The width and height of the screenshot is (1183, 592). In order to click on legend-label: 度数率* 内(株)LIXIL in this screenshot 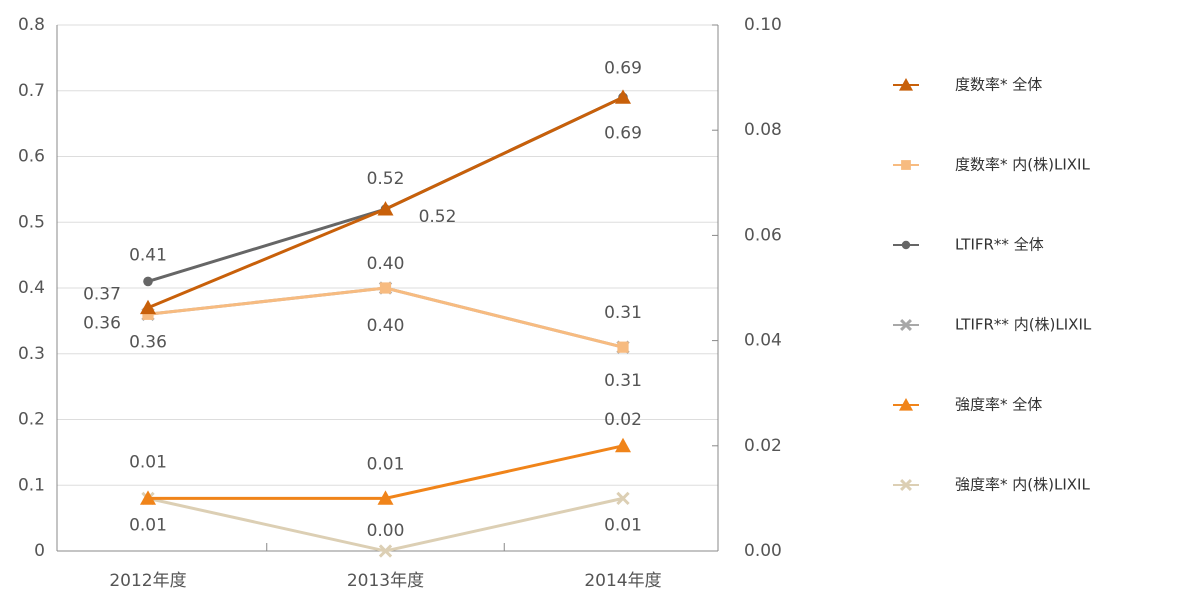, I will do `click(1022, 165)`.